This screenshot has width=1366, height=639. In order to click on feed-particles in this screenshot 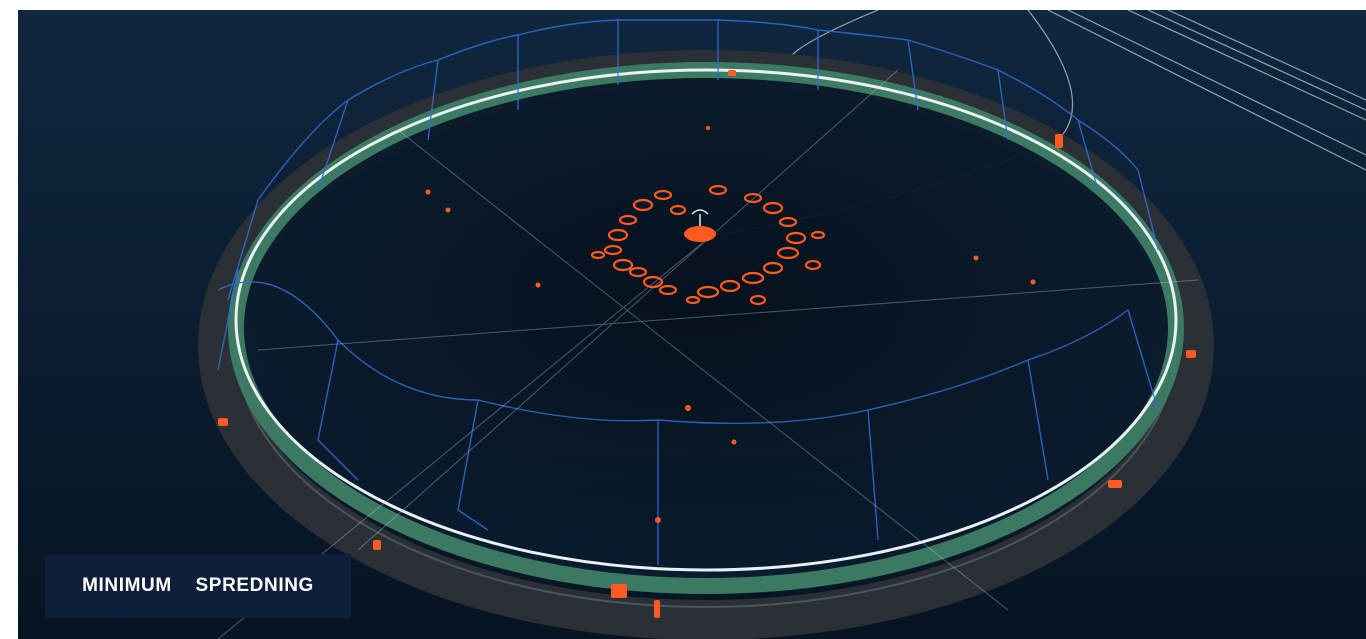, I will do `click(708, 245)`.